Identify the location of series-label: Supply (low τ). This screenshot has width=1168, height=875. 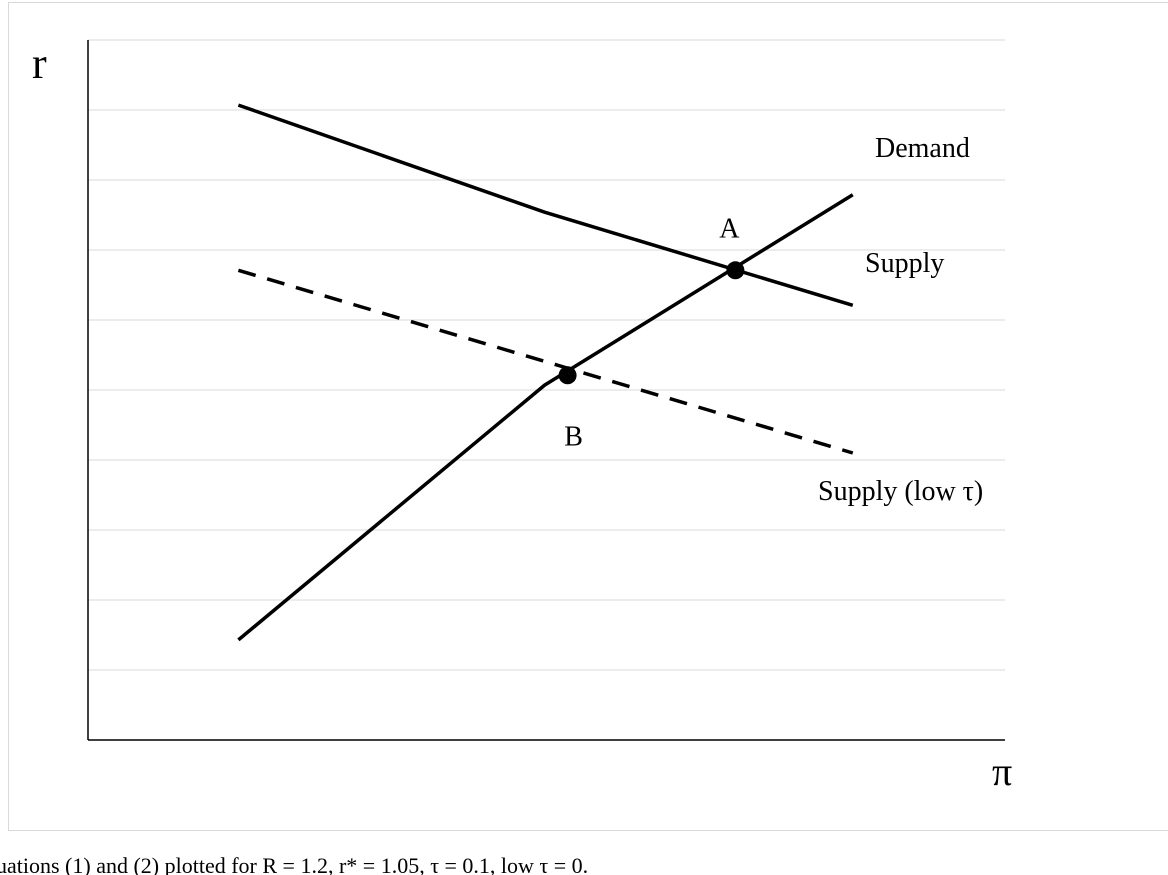
(900, 491).